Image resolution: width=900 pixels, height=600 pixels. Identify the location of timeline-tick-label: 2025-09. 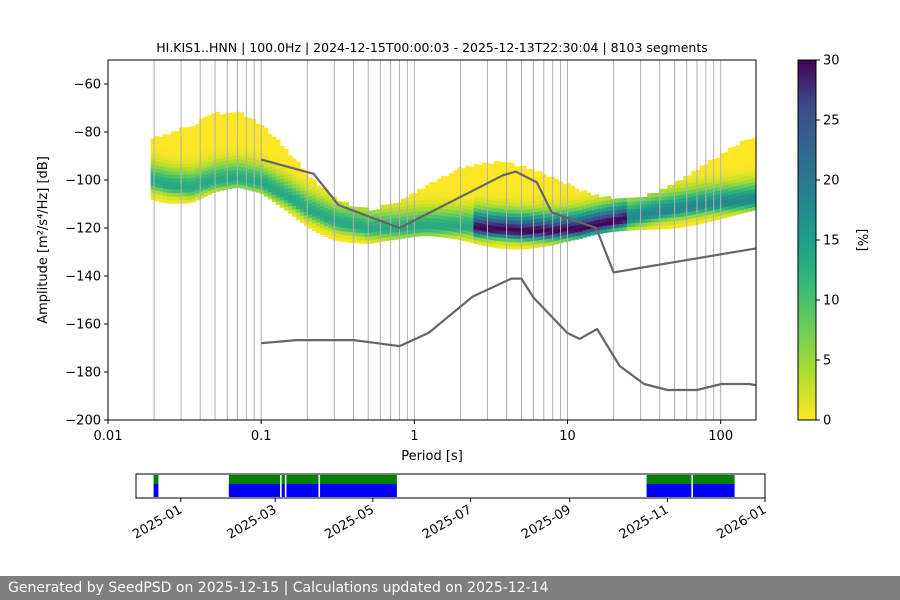
(546, 522).